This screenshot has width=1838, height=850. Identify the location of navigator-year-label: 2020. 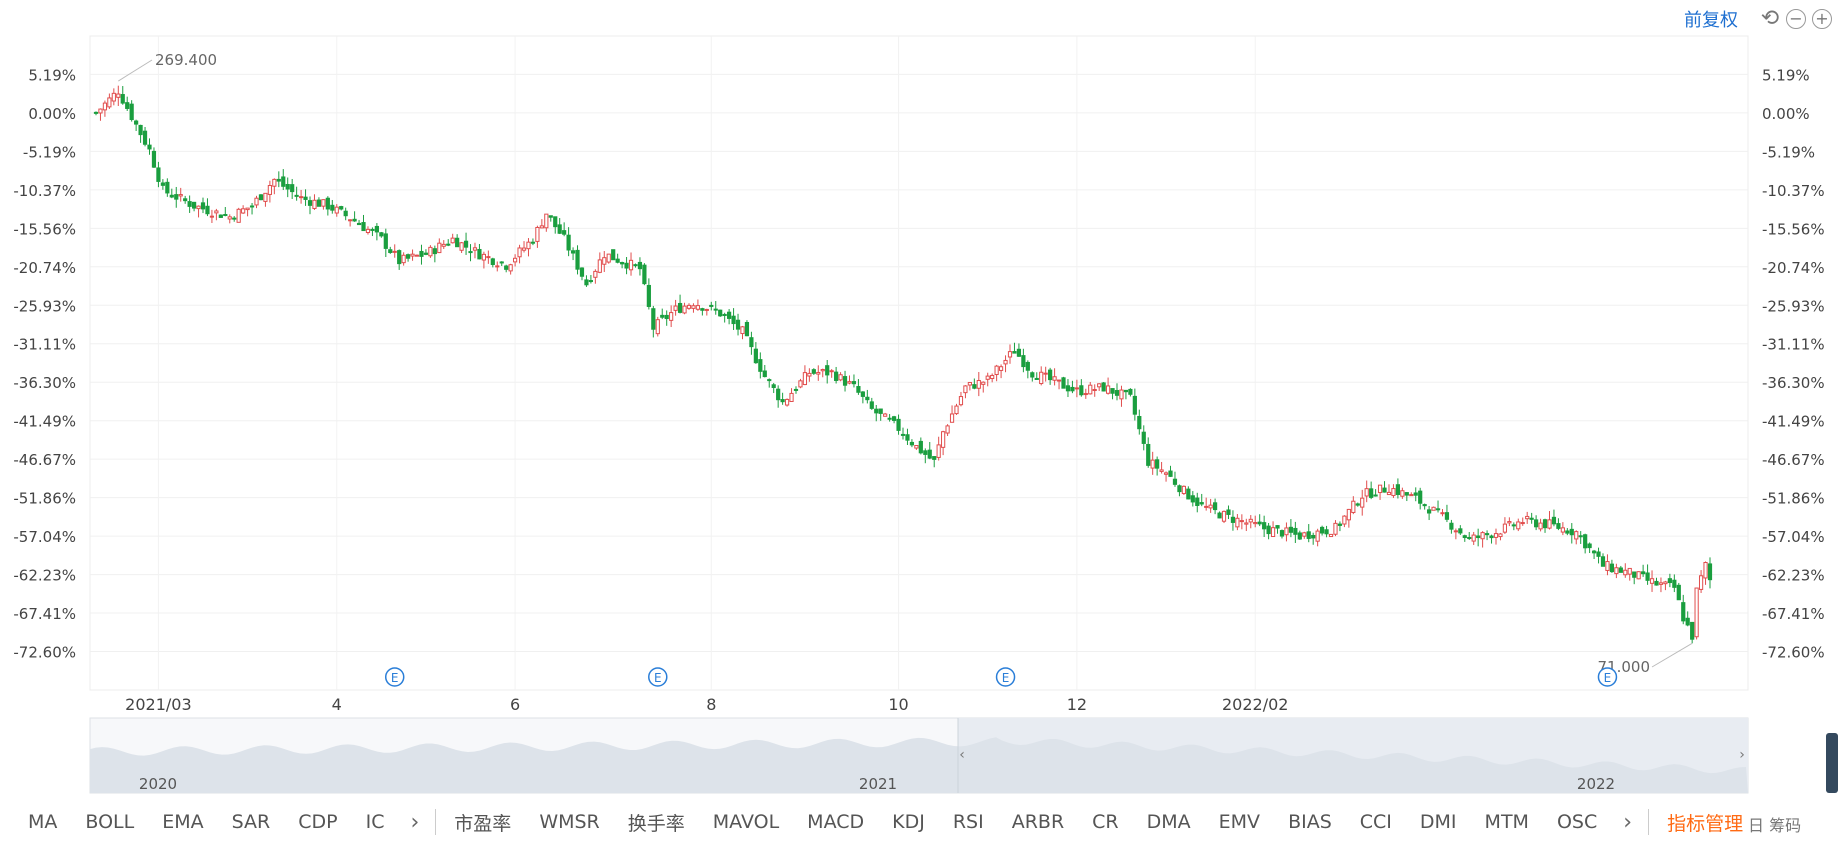
(158, 784).